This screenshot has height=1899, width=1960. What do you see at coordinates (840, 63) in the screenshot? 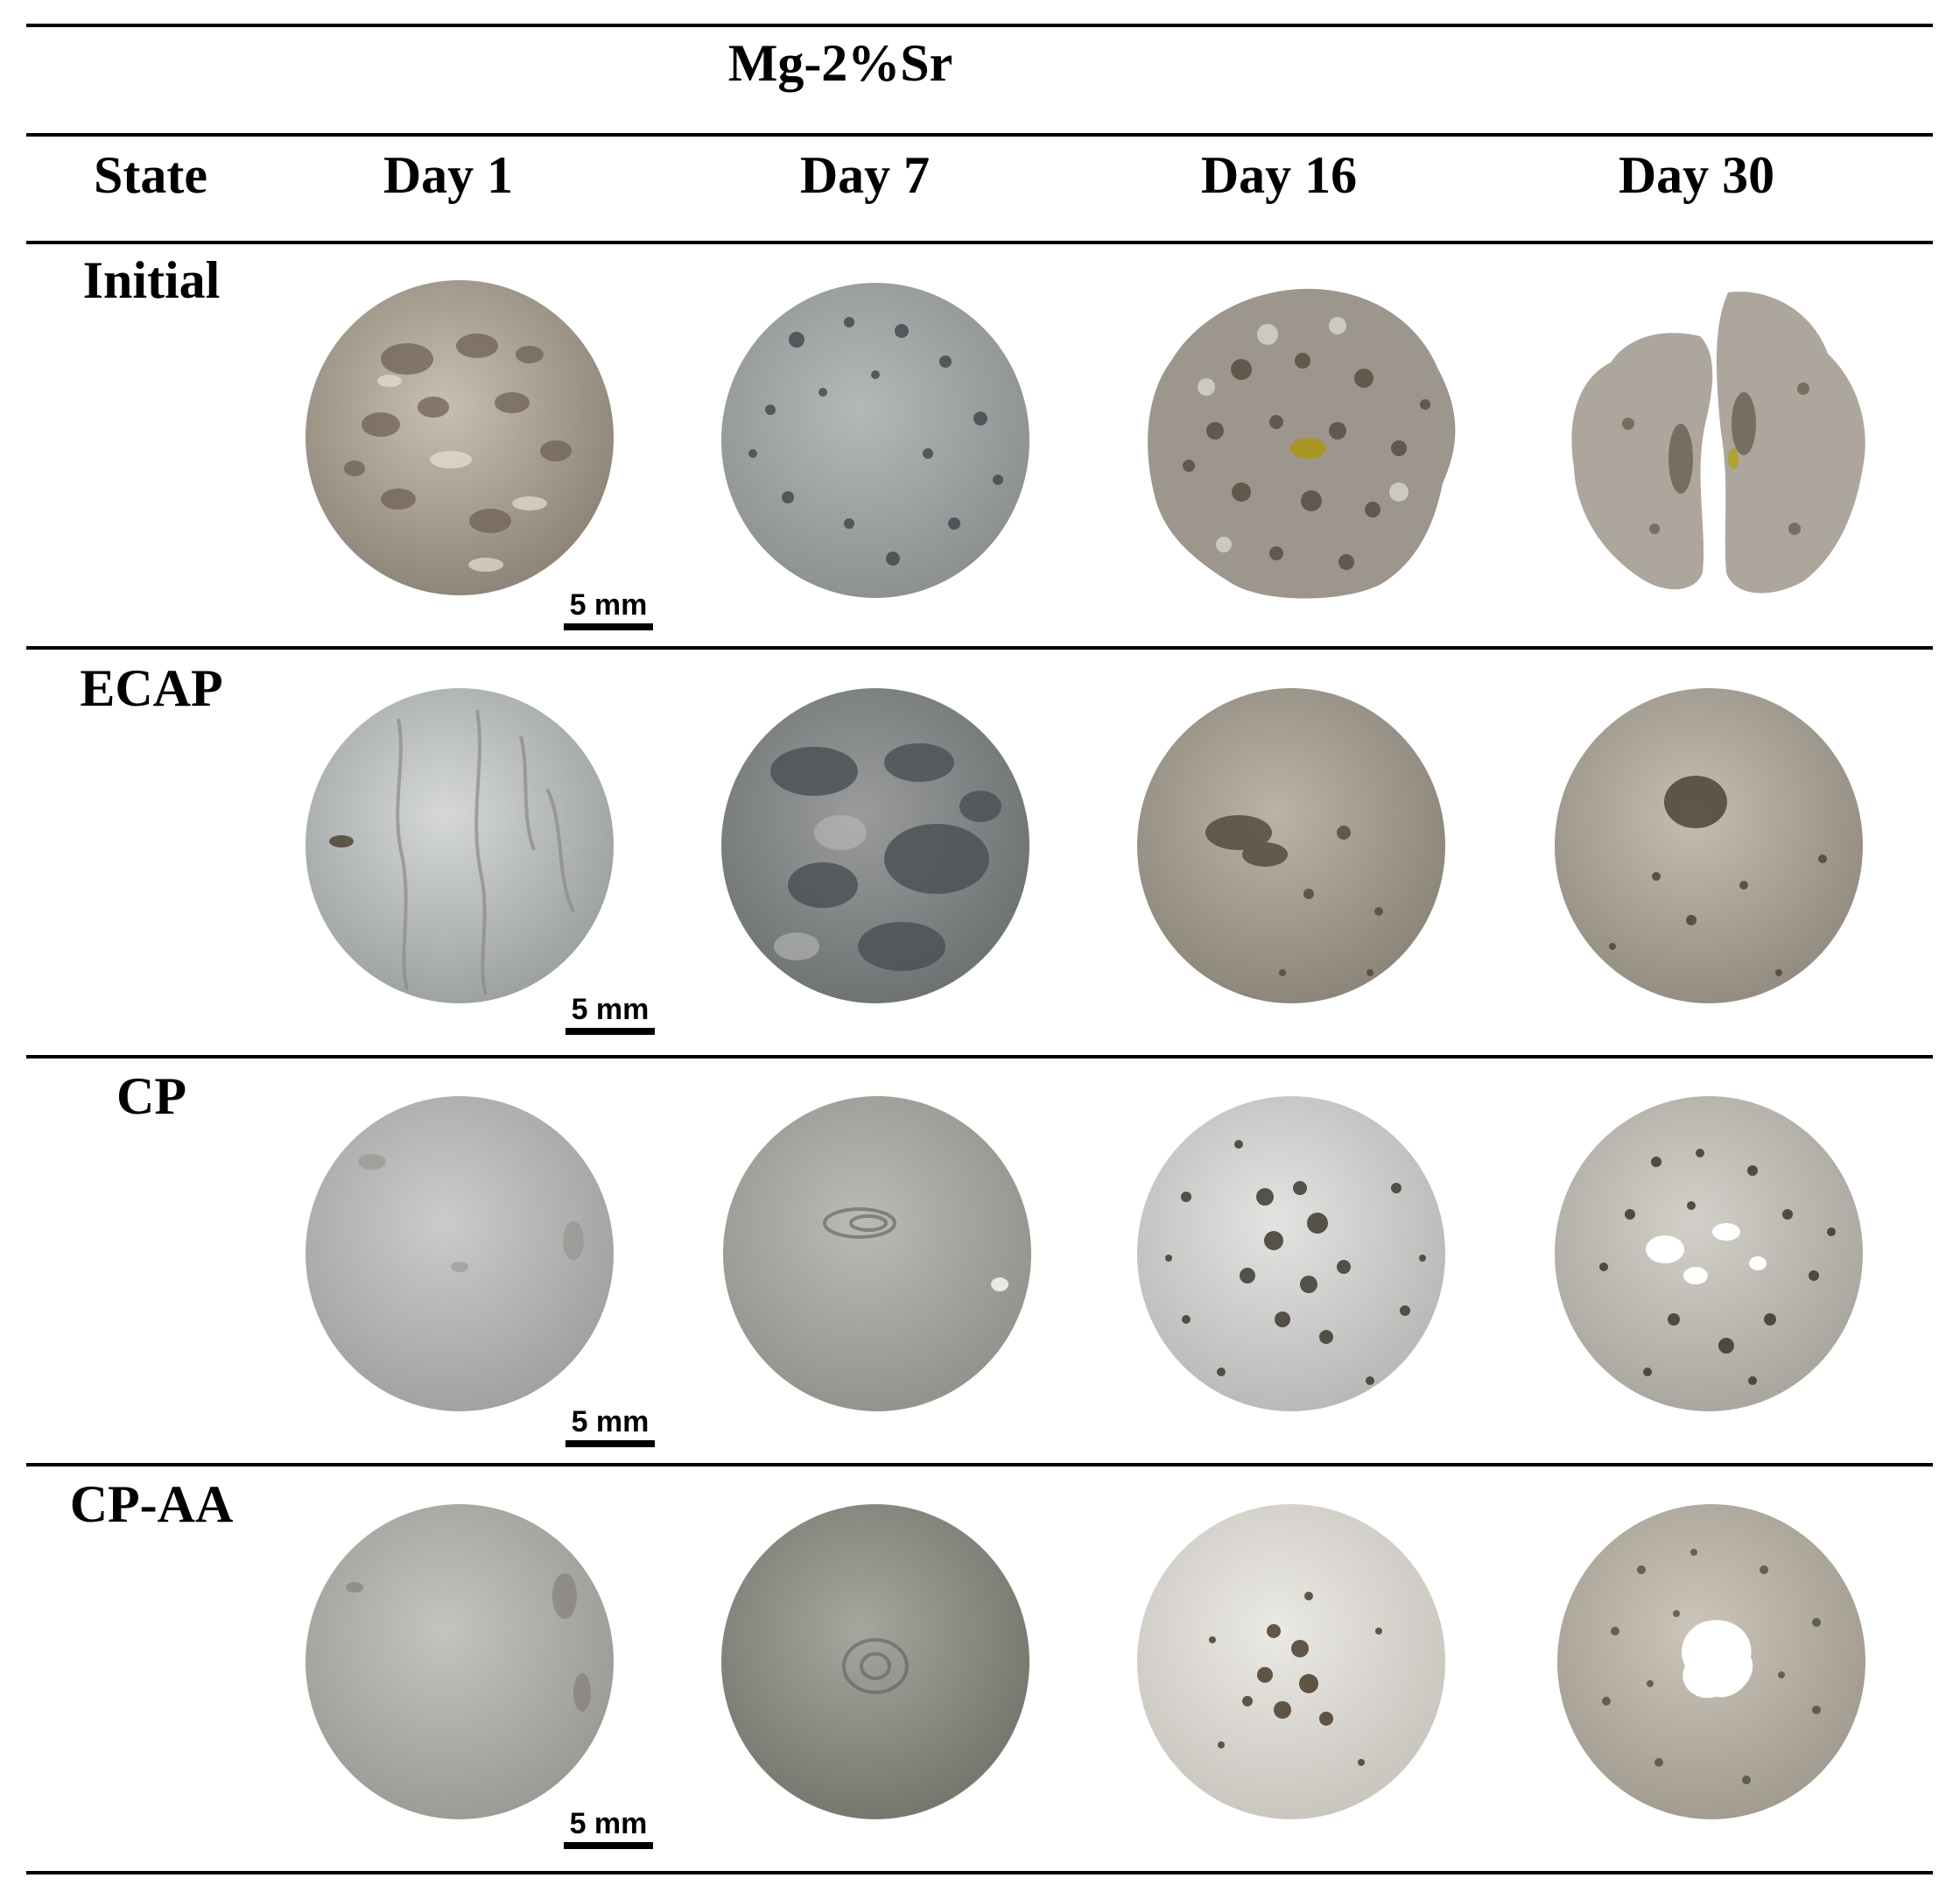
I see `table-title: Mg-2%Sr` at bounding box center [840, 63].